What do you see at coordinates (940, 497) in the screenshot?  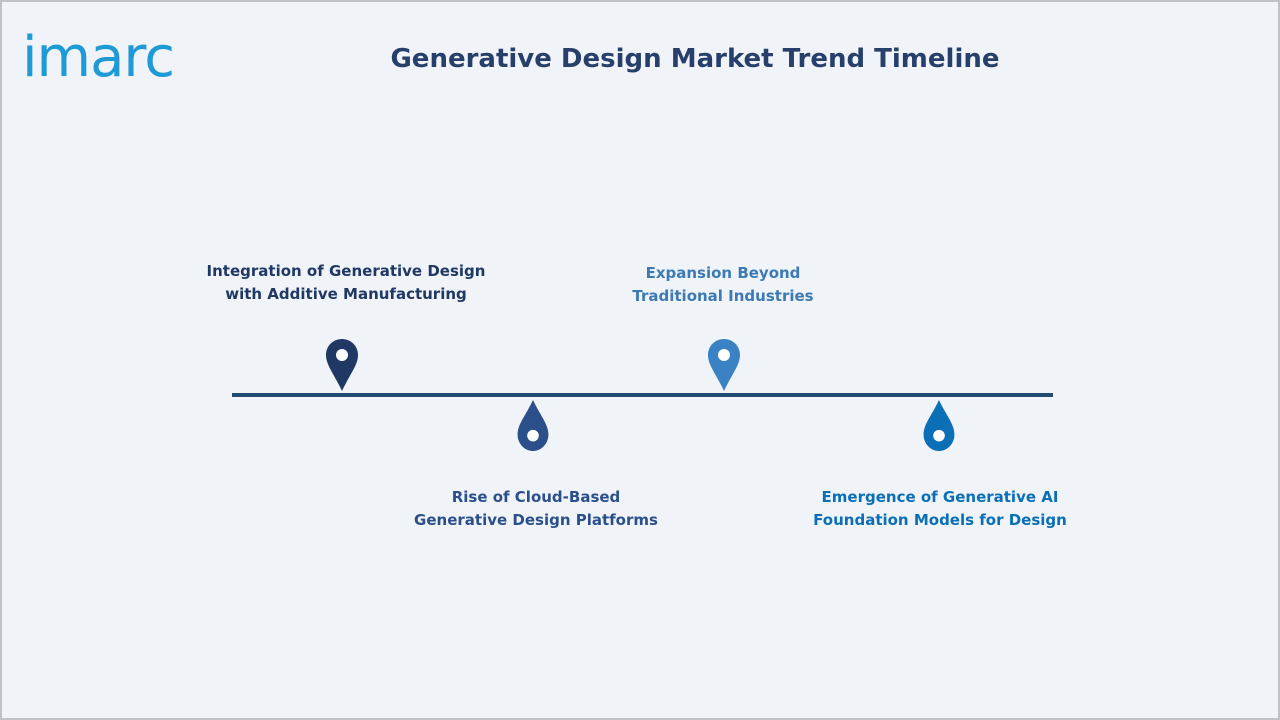 I see `milestone-4-line-1: Emergence of Generative AI` at bounding box center [940, 497].